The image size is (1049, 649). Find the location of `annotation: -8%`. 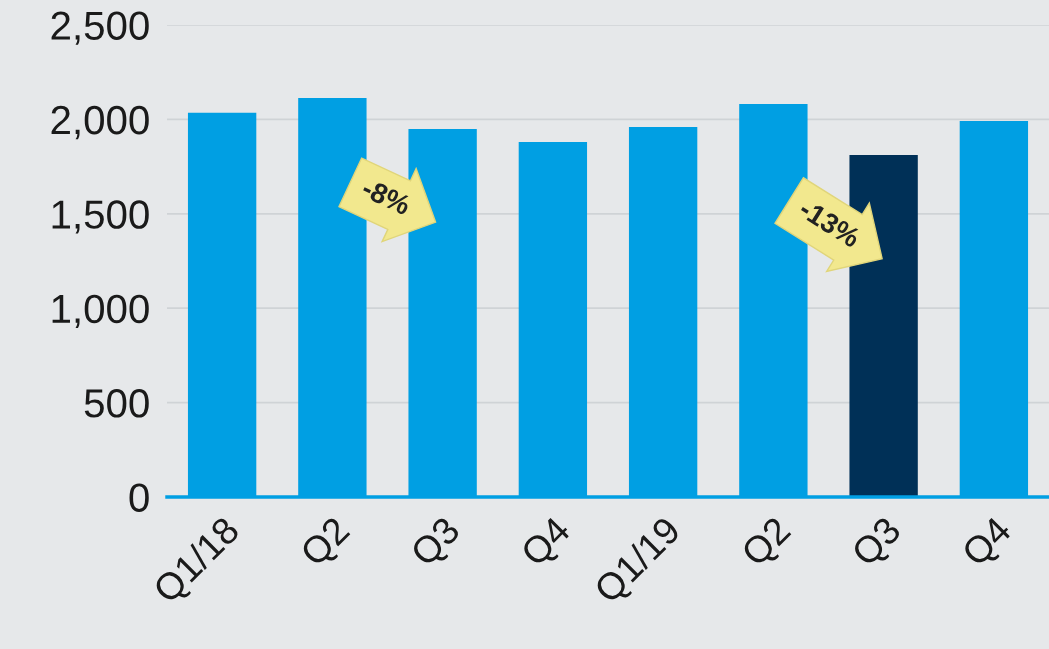

annotation: -8% is located at coordinates (386, 196).